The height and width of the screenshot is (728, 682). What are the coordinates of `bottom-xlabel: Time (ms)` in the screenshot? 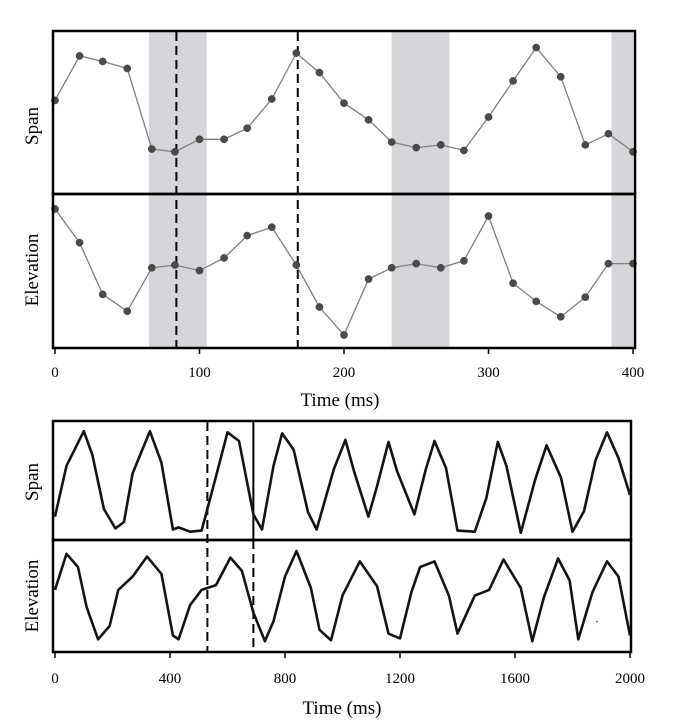 It's located at (341, 708).